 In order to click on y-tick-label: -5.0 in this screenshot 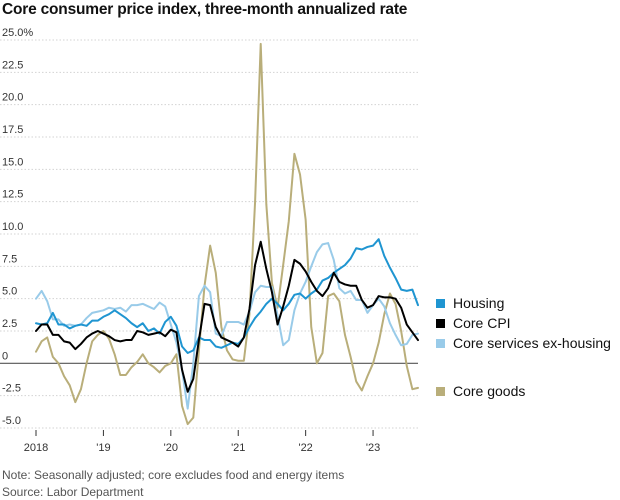, I will do `click(11, 421)`.